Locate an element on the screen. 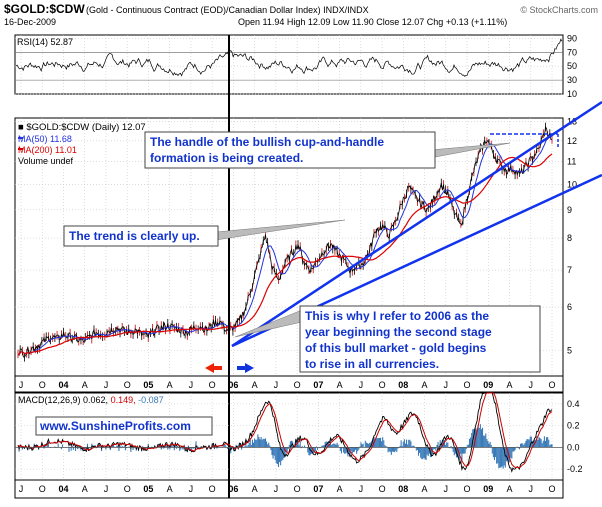 The width and height of the screenshot is (602, 507). macd-signal-line is located at coordinates (285, 430).